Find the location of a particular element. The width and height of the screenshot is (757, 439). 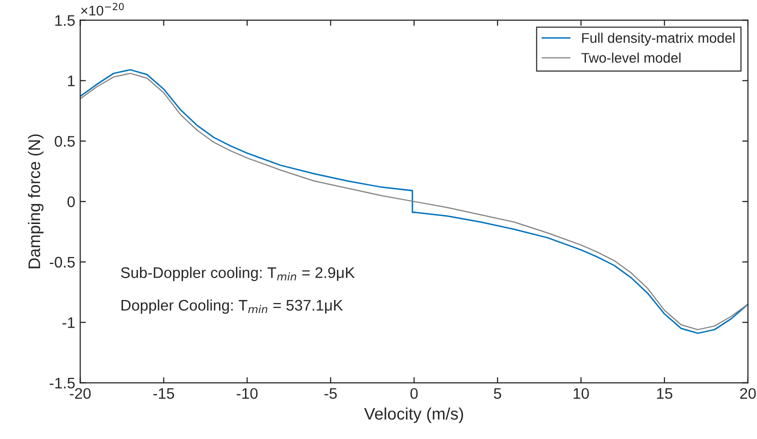

x-tick-label: 10 is located at coordinates (581, 393).